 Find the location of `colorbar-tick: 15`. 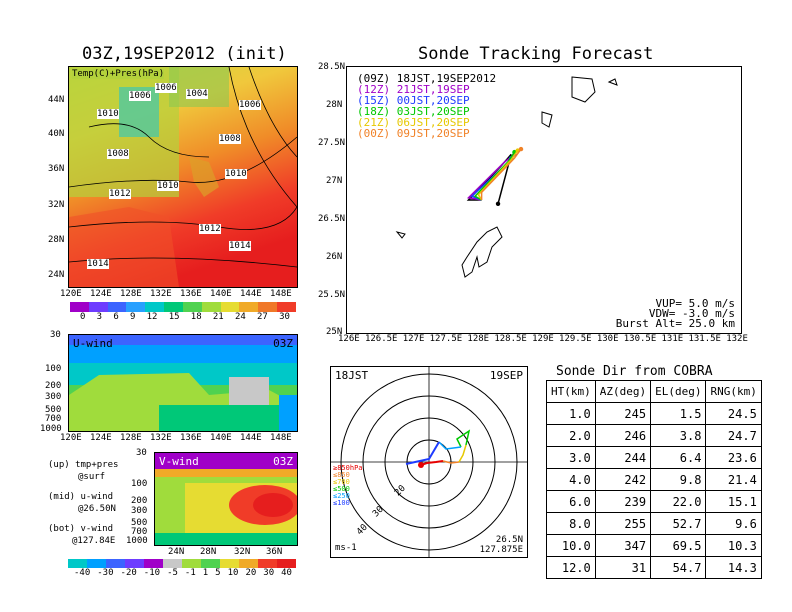

colorbar-tick: 15 is located at coordinates (174, 317).